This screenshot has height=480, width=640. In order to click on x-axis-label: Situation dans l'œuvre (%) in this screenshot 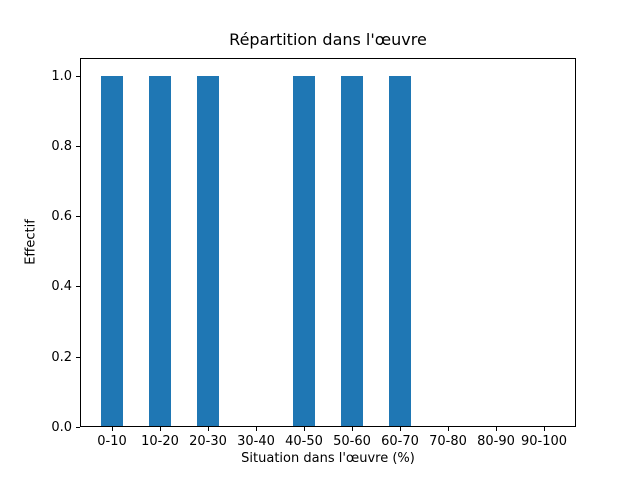, I will do `click(328, 458)`.